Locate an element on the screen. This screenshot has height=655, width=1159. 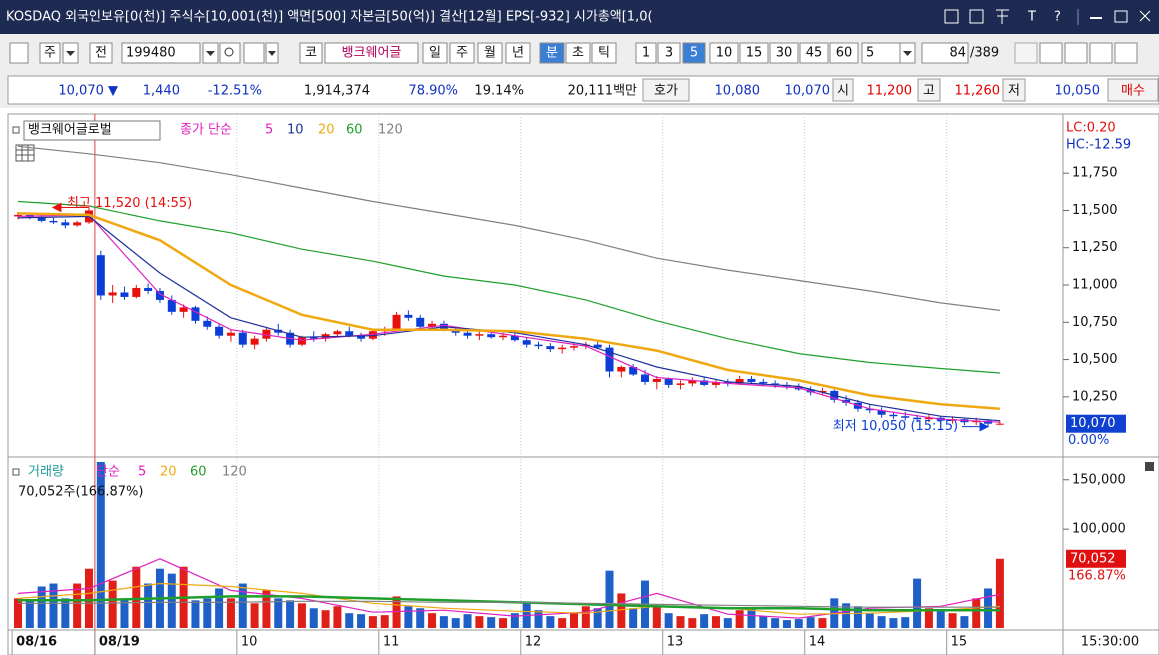
icon-dock is located at coordinates (951, 16).